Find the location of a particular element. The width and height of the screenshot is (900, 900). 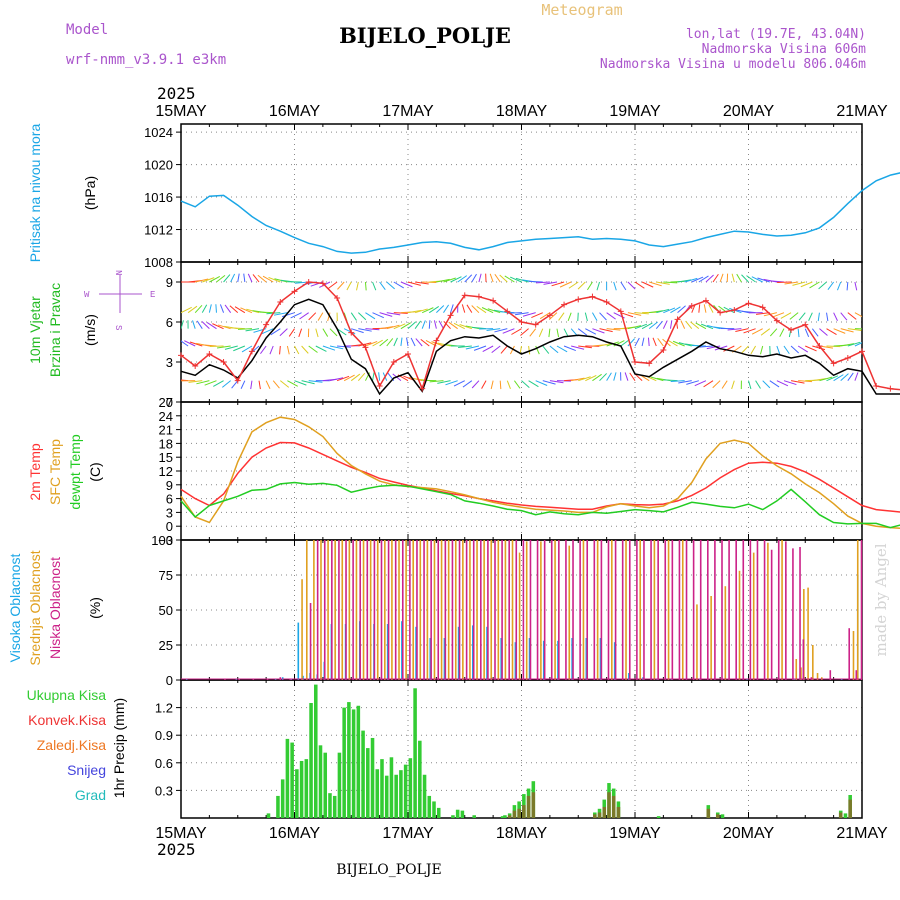

model-label: Model is located at coordinates (87, 30).